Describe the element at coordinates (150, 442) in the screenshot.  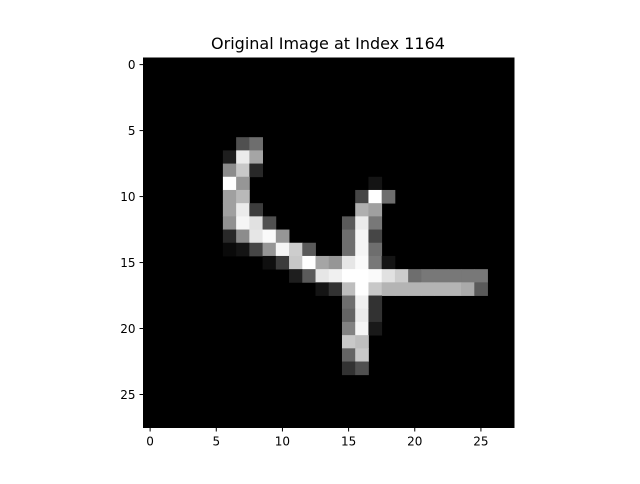
I see `x-tick-label: 0` at that location.